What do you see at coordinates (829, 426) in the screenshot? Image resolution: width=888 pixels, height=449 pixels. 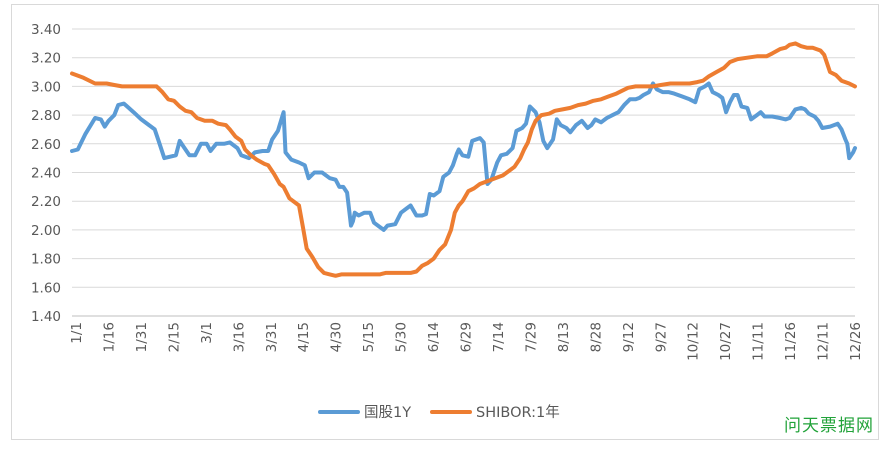 I see `watermark-text: 问天票据网` at bounding box center [829, 426].